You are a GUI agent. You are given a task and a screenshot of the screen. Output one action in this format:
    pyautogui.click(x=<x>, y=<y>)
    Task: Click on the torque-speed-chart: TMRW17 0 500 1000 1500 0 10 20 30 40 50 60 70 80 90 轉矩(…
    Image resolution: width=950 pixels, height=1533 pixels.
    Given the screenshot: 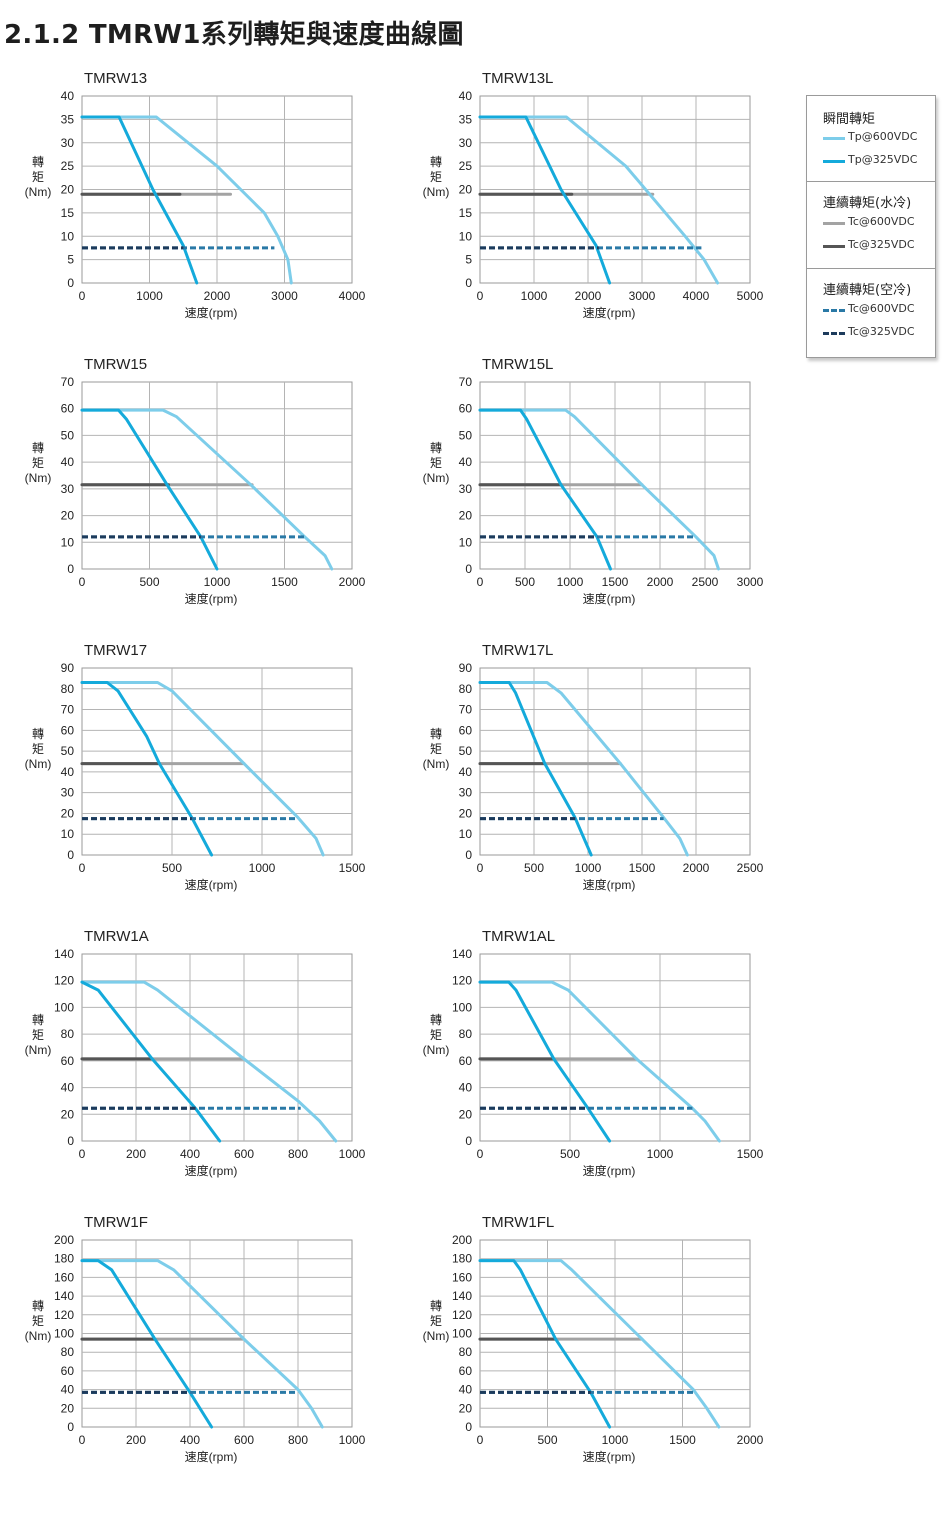 What is the action you would take?
    pyautogui.click(x=190, y=780)
    